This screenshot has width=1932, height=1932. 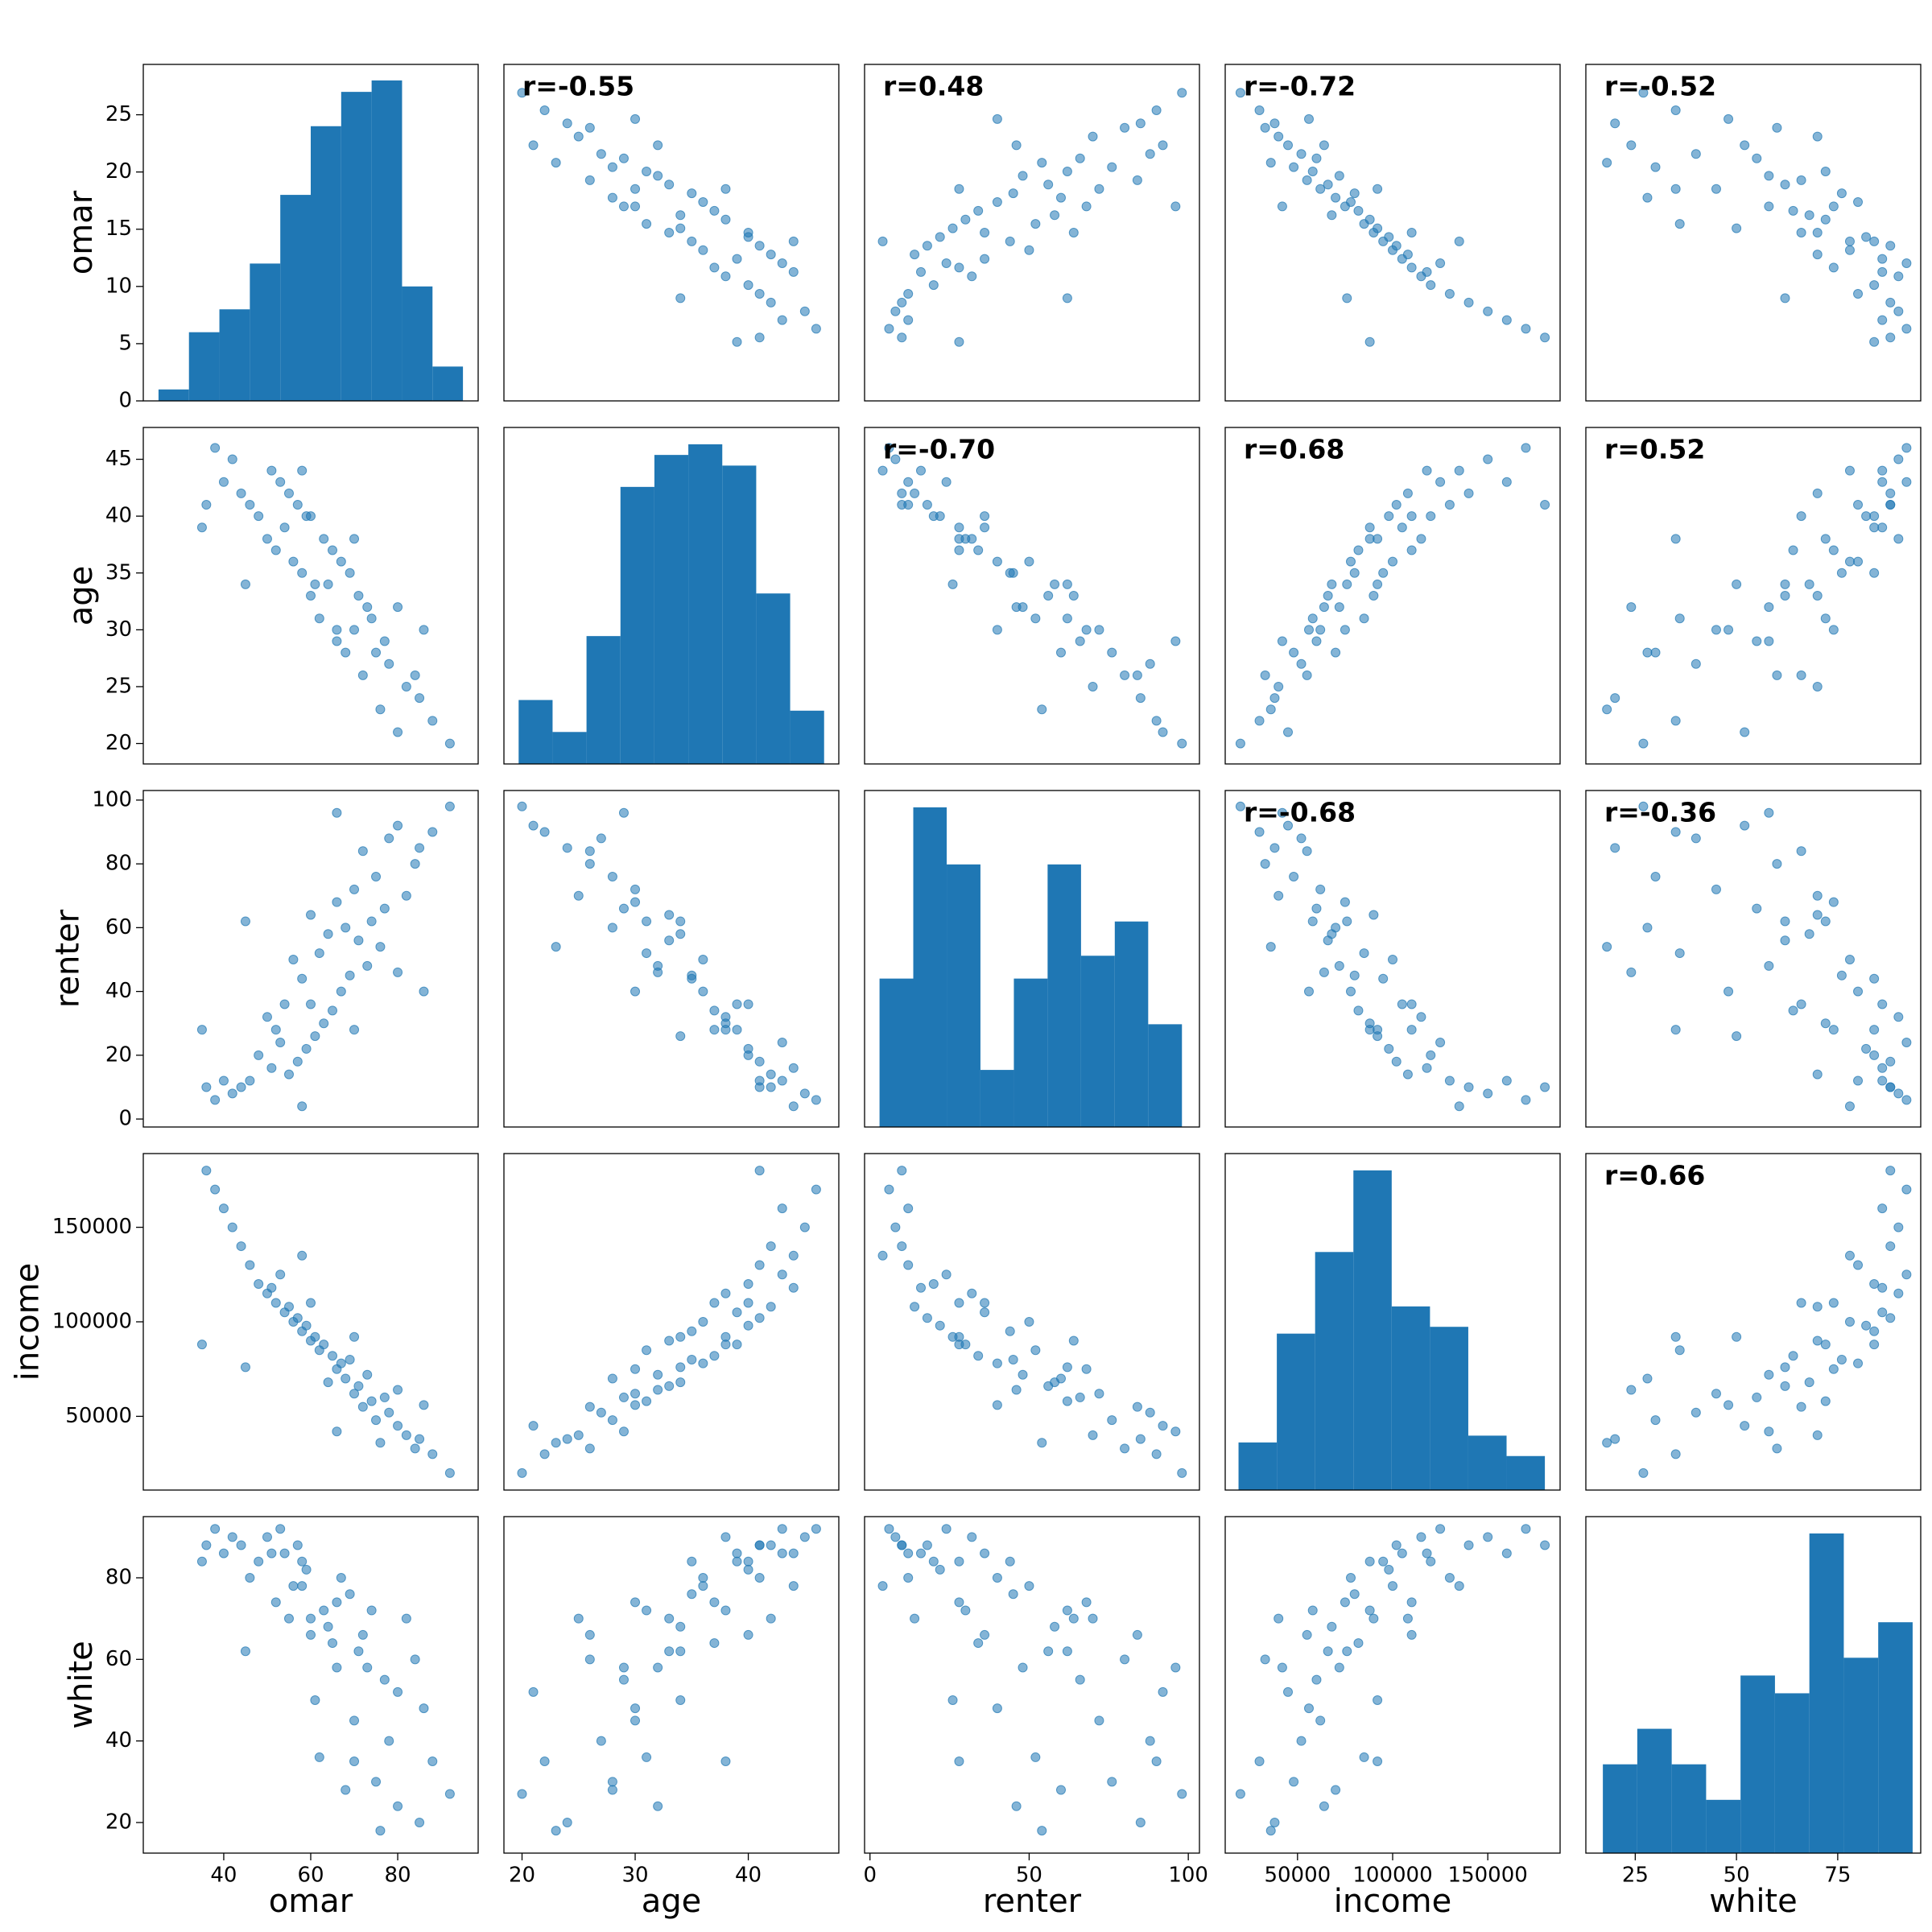 I want to click on correlation-label: r=-0.72, so click(x=1300, y=86).